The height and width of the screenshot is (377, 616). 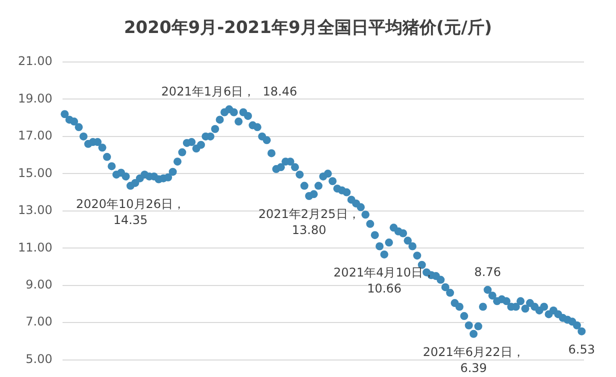 I want to click on y-tick-label: 21.00, so click(x=35, y=61).